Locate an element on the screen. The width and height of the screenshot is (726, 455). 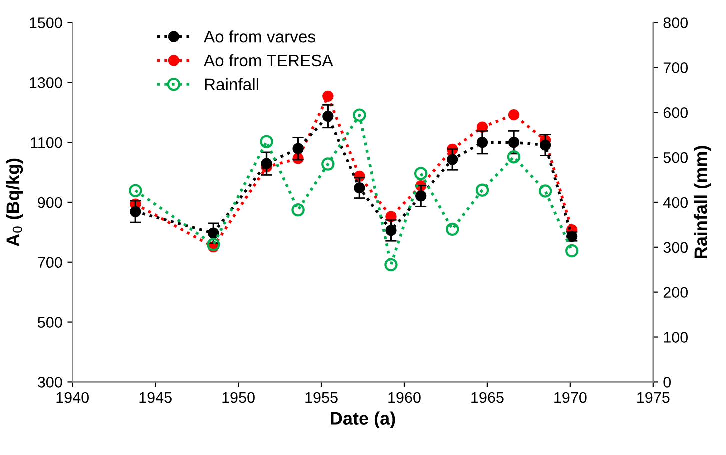
y-tick-label: 300 is located at coordinates (50, 382).